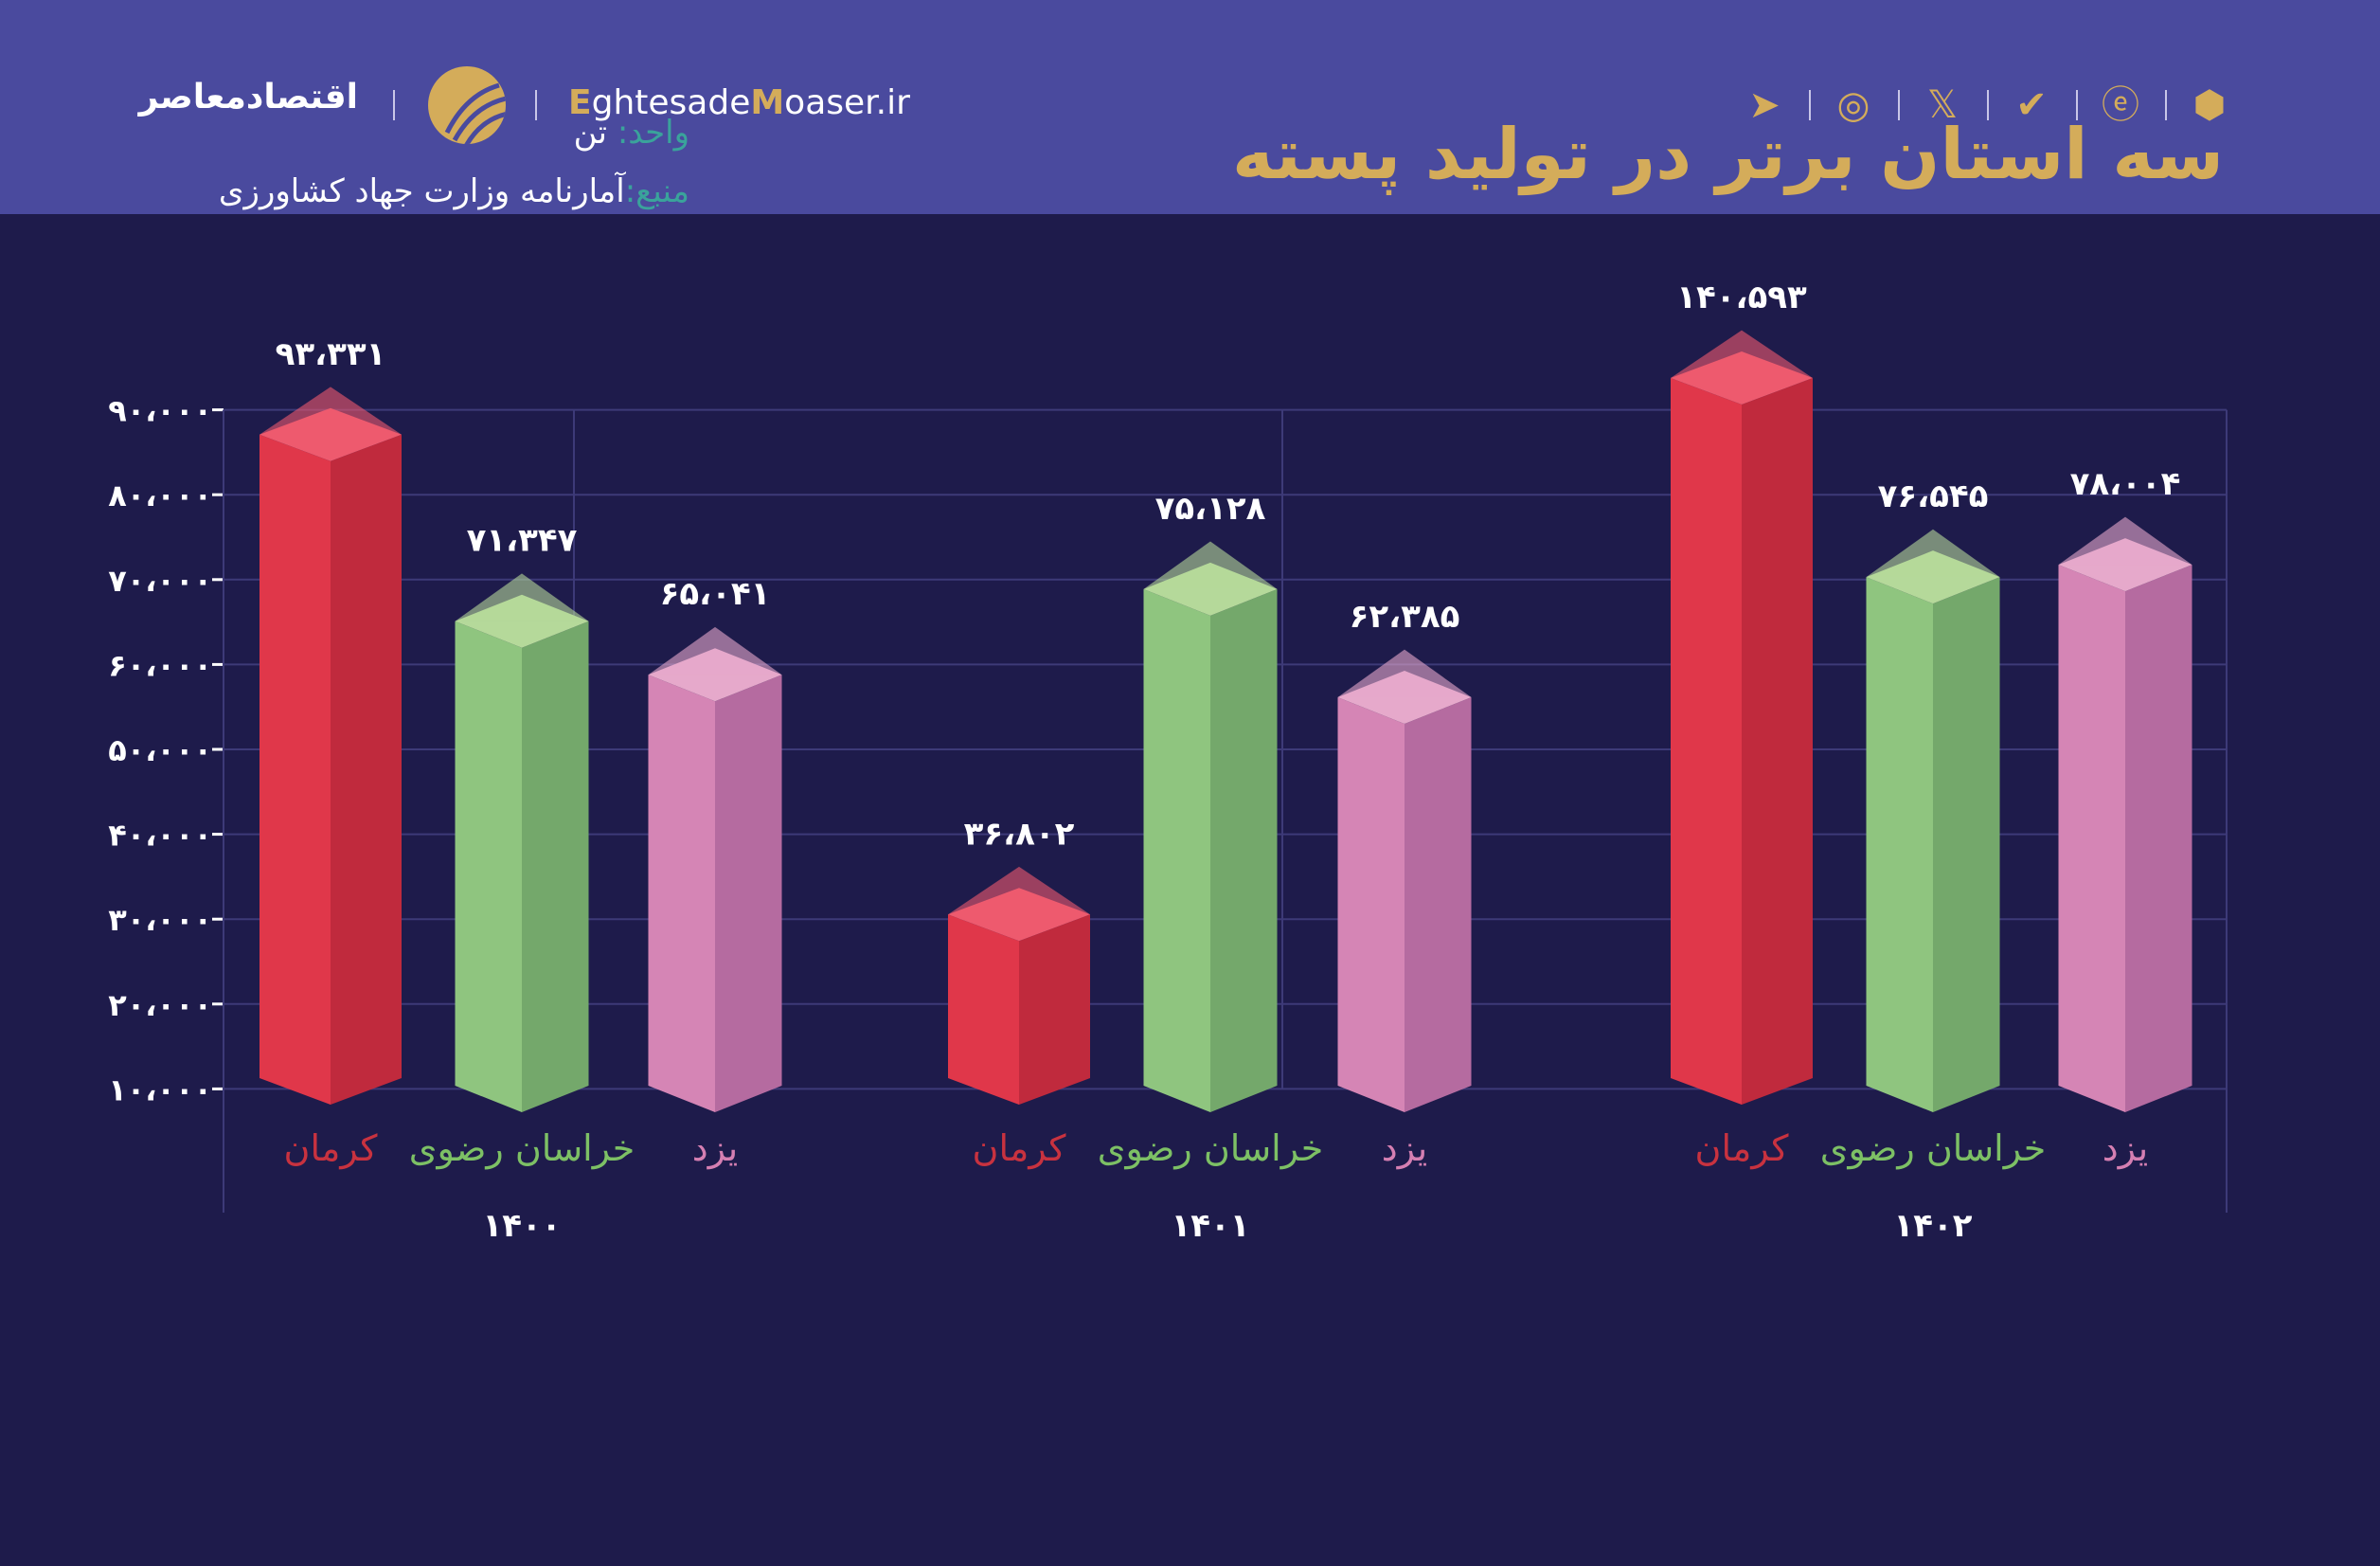 The height and width of the screenshot is (1566, 2380). I want to click on source-line: منبع:آمارنامه وزارت جهاد کشاورزی, so click(454, 191).